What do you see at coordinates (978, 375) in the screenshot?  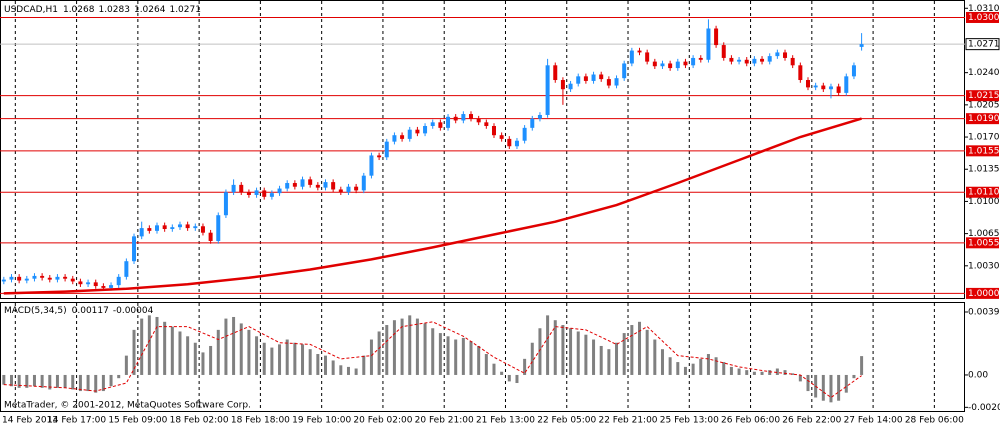 I see `y-tick-label: 0.00` at bounding box center [978, 375].